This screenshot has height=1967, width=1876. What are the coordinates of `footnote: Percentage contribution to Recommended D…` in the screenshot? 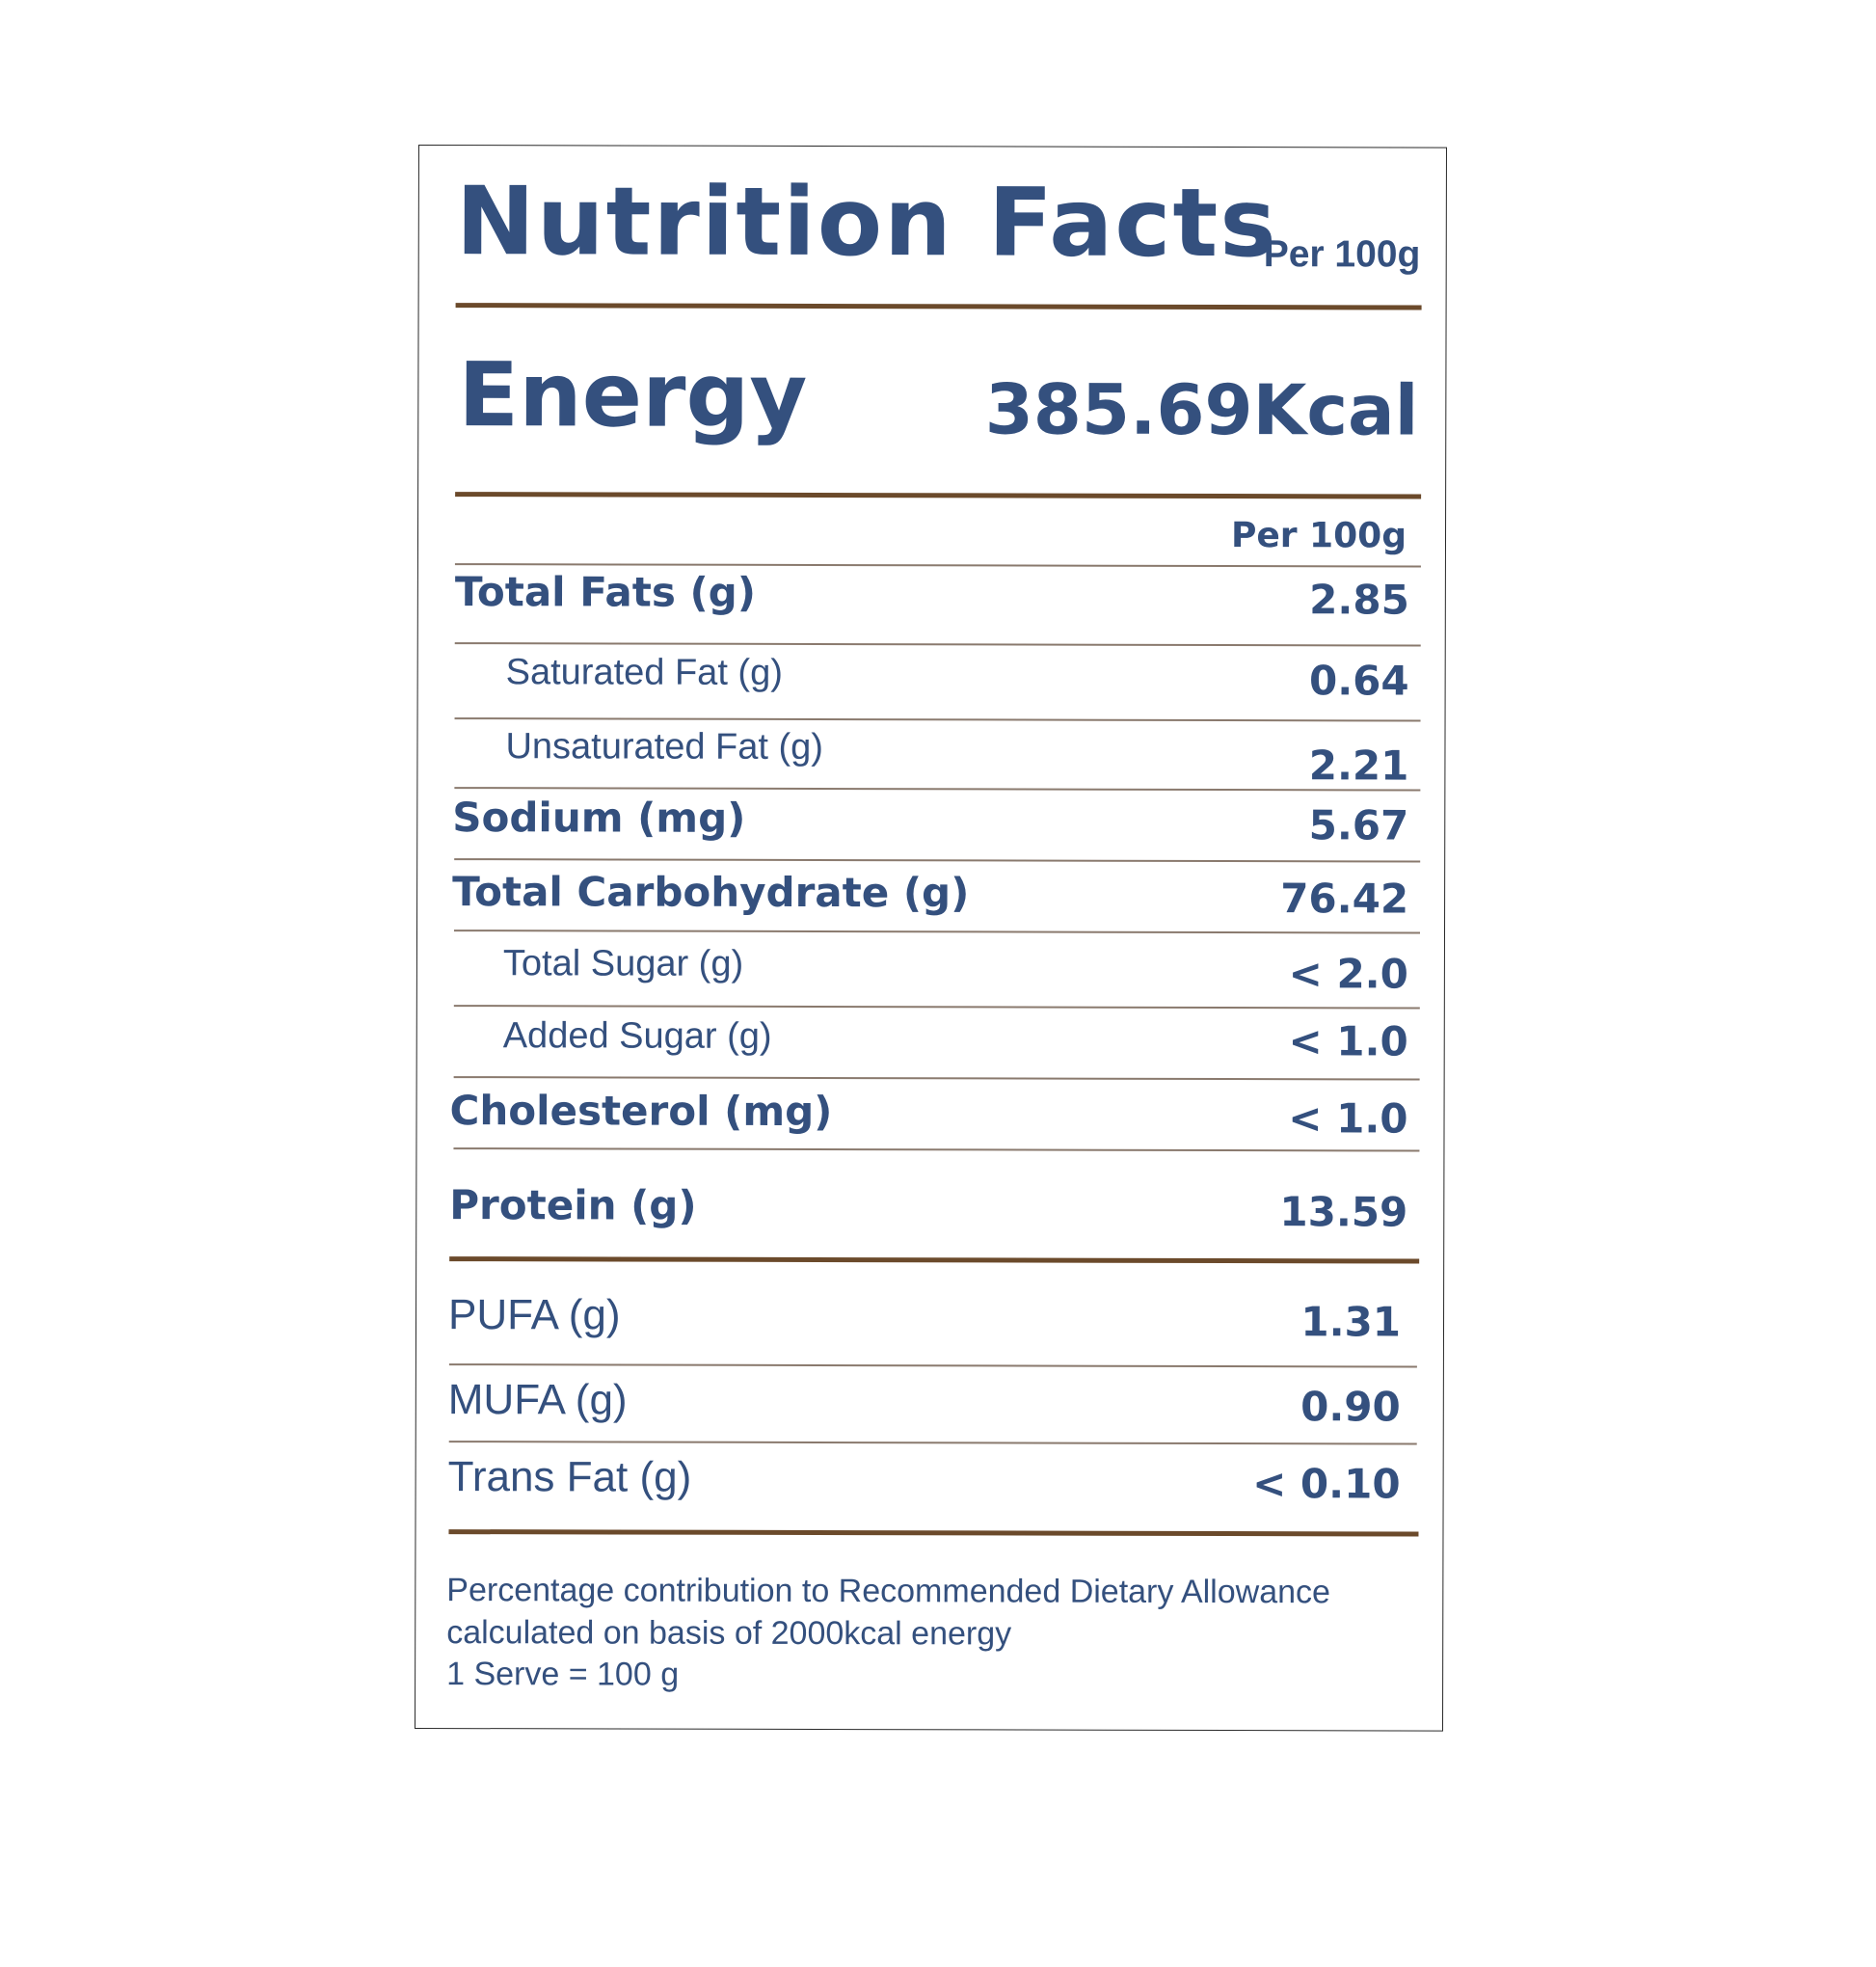 It's located at (938, 1634).